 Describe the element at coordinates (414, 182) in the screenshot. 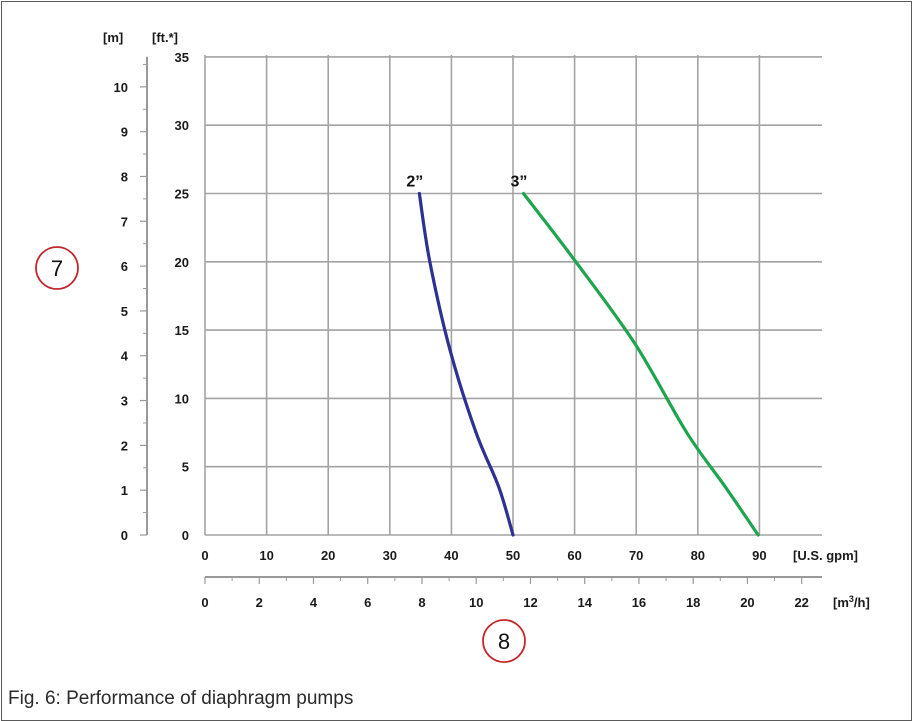

I see `series-label-2in: 2”` at that location.